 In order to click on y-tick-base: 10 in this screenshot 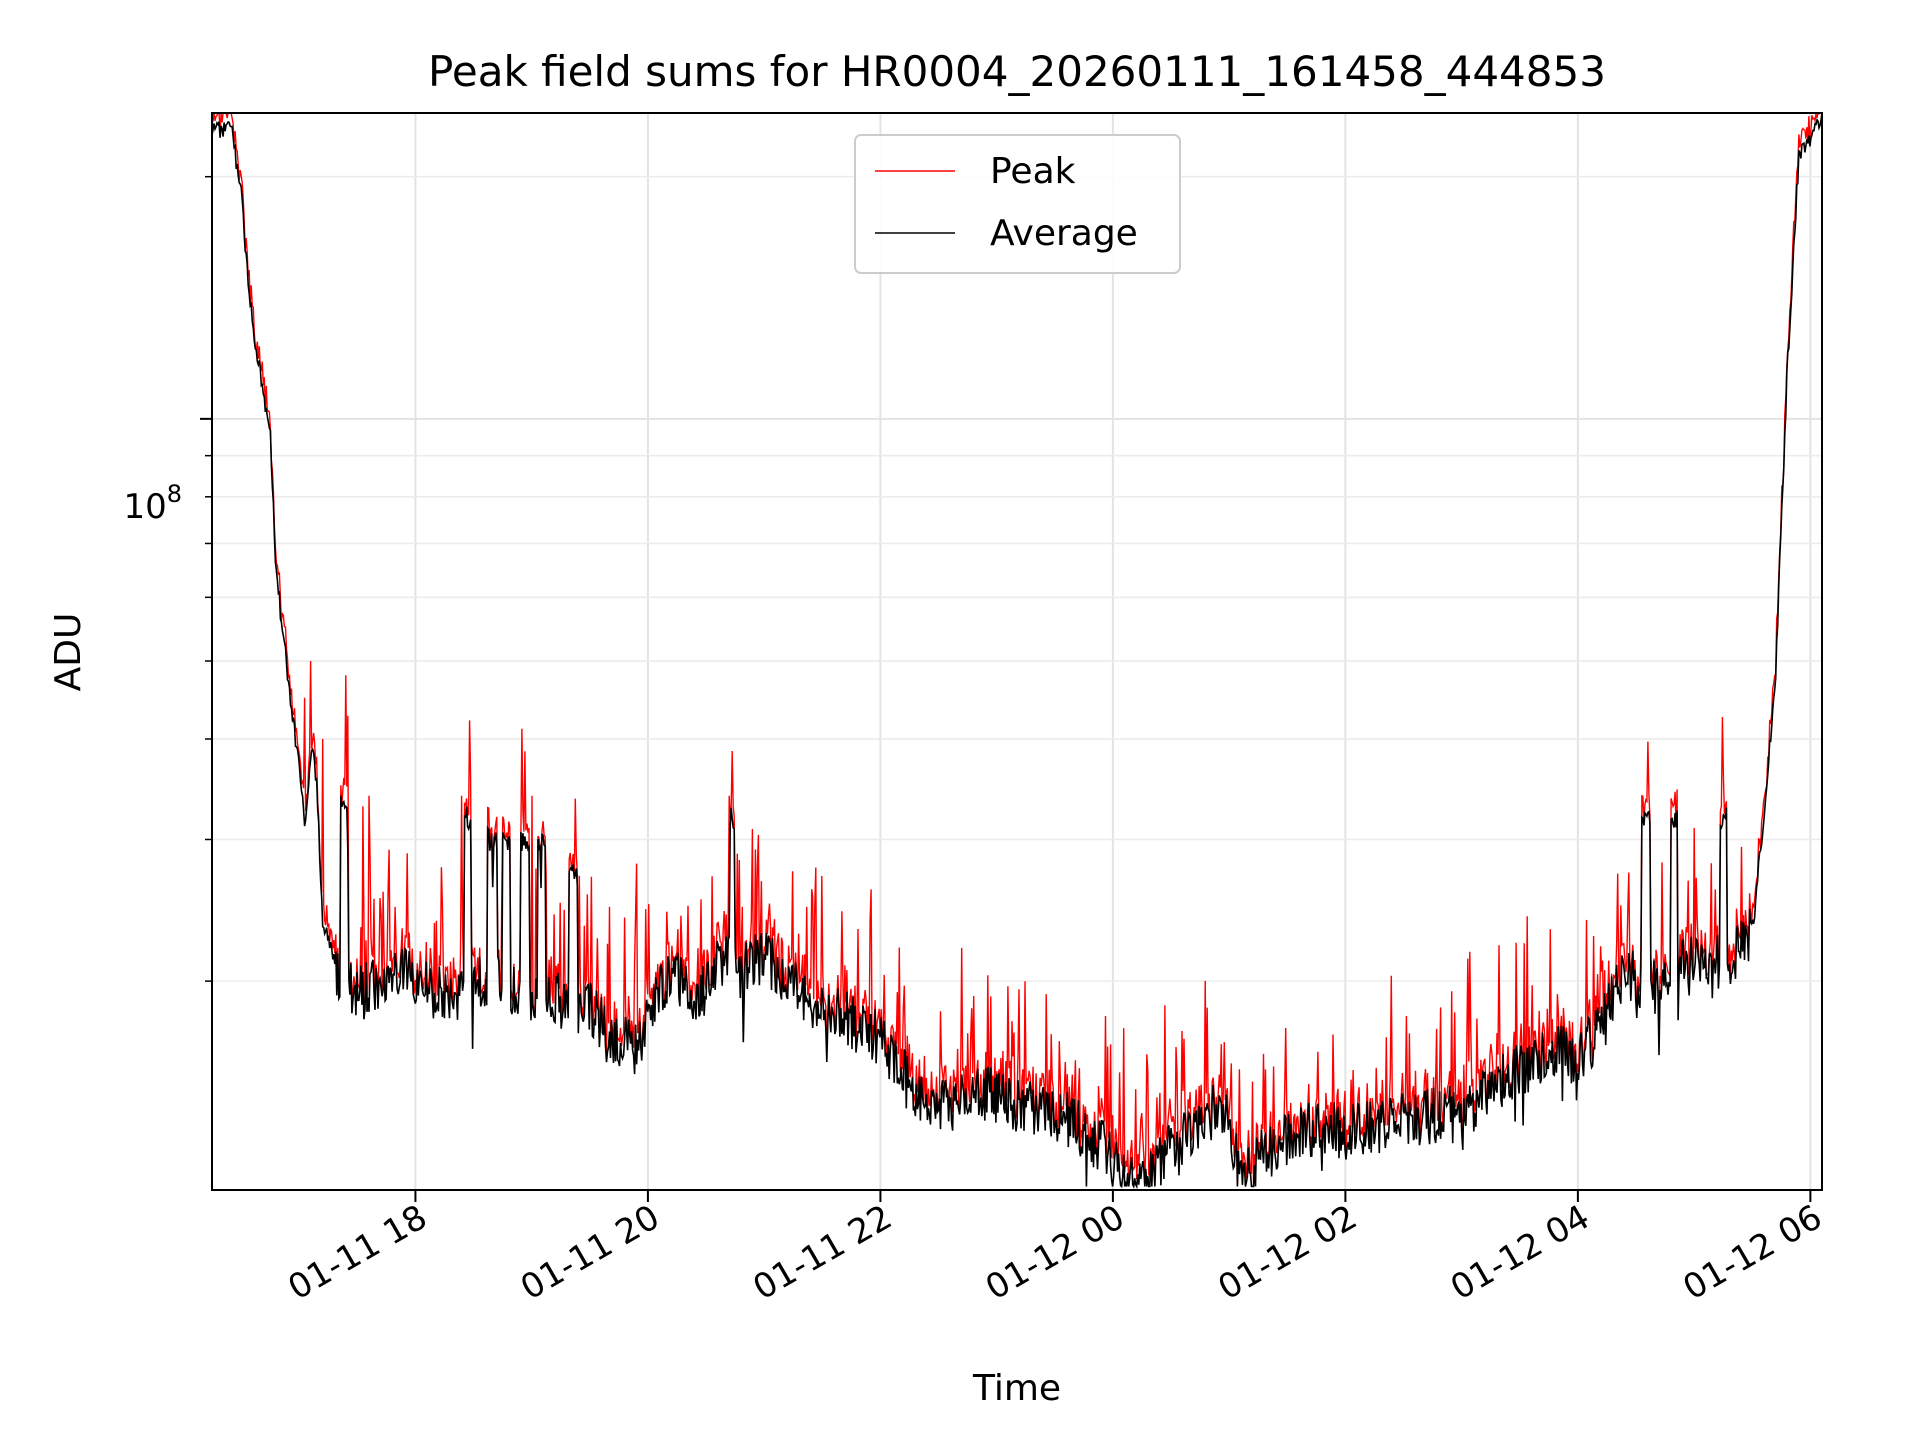, I will do `click(144, 507)`.